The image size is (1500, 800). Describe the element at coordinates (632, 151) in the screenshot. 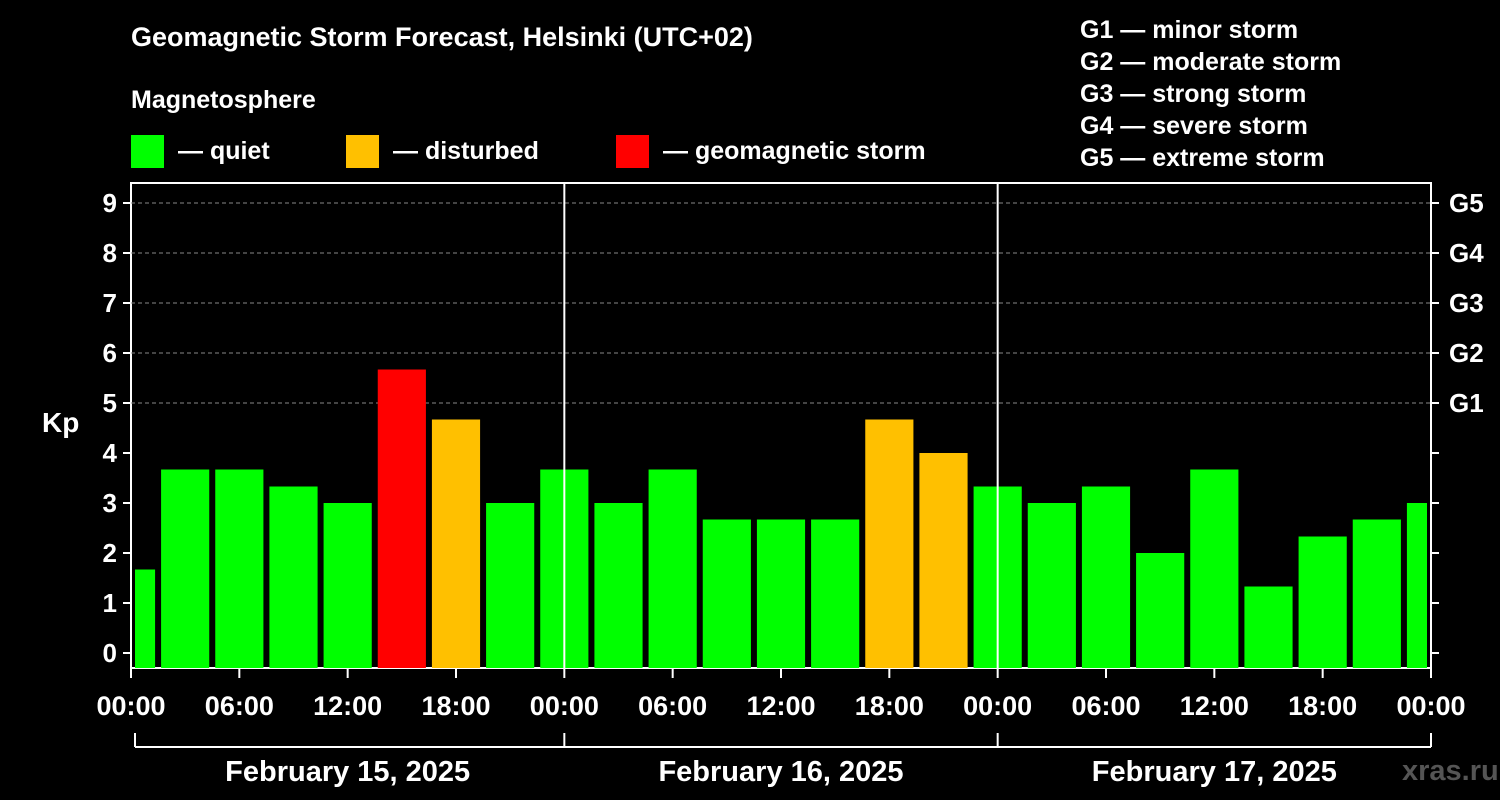

I see `legend-swatch-storm` at that location.